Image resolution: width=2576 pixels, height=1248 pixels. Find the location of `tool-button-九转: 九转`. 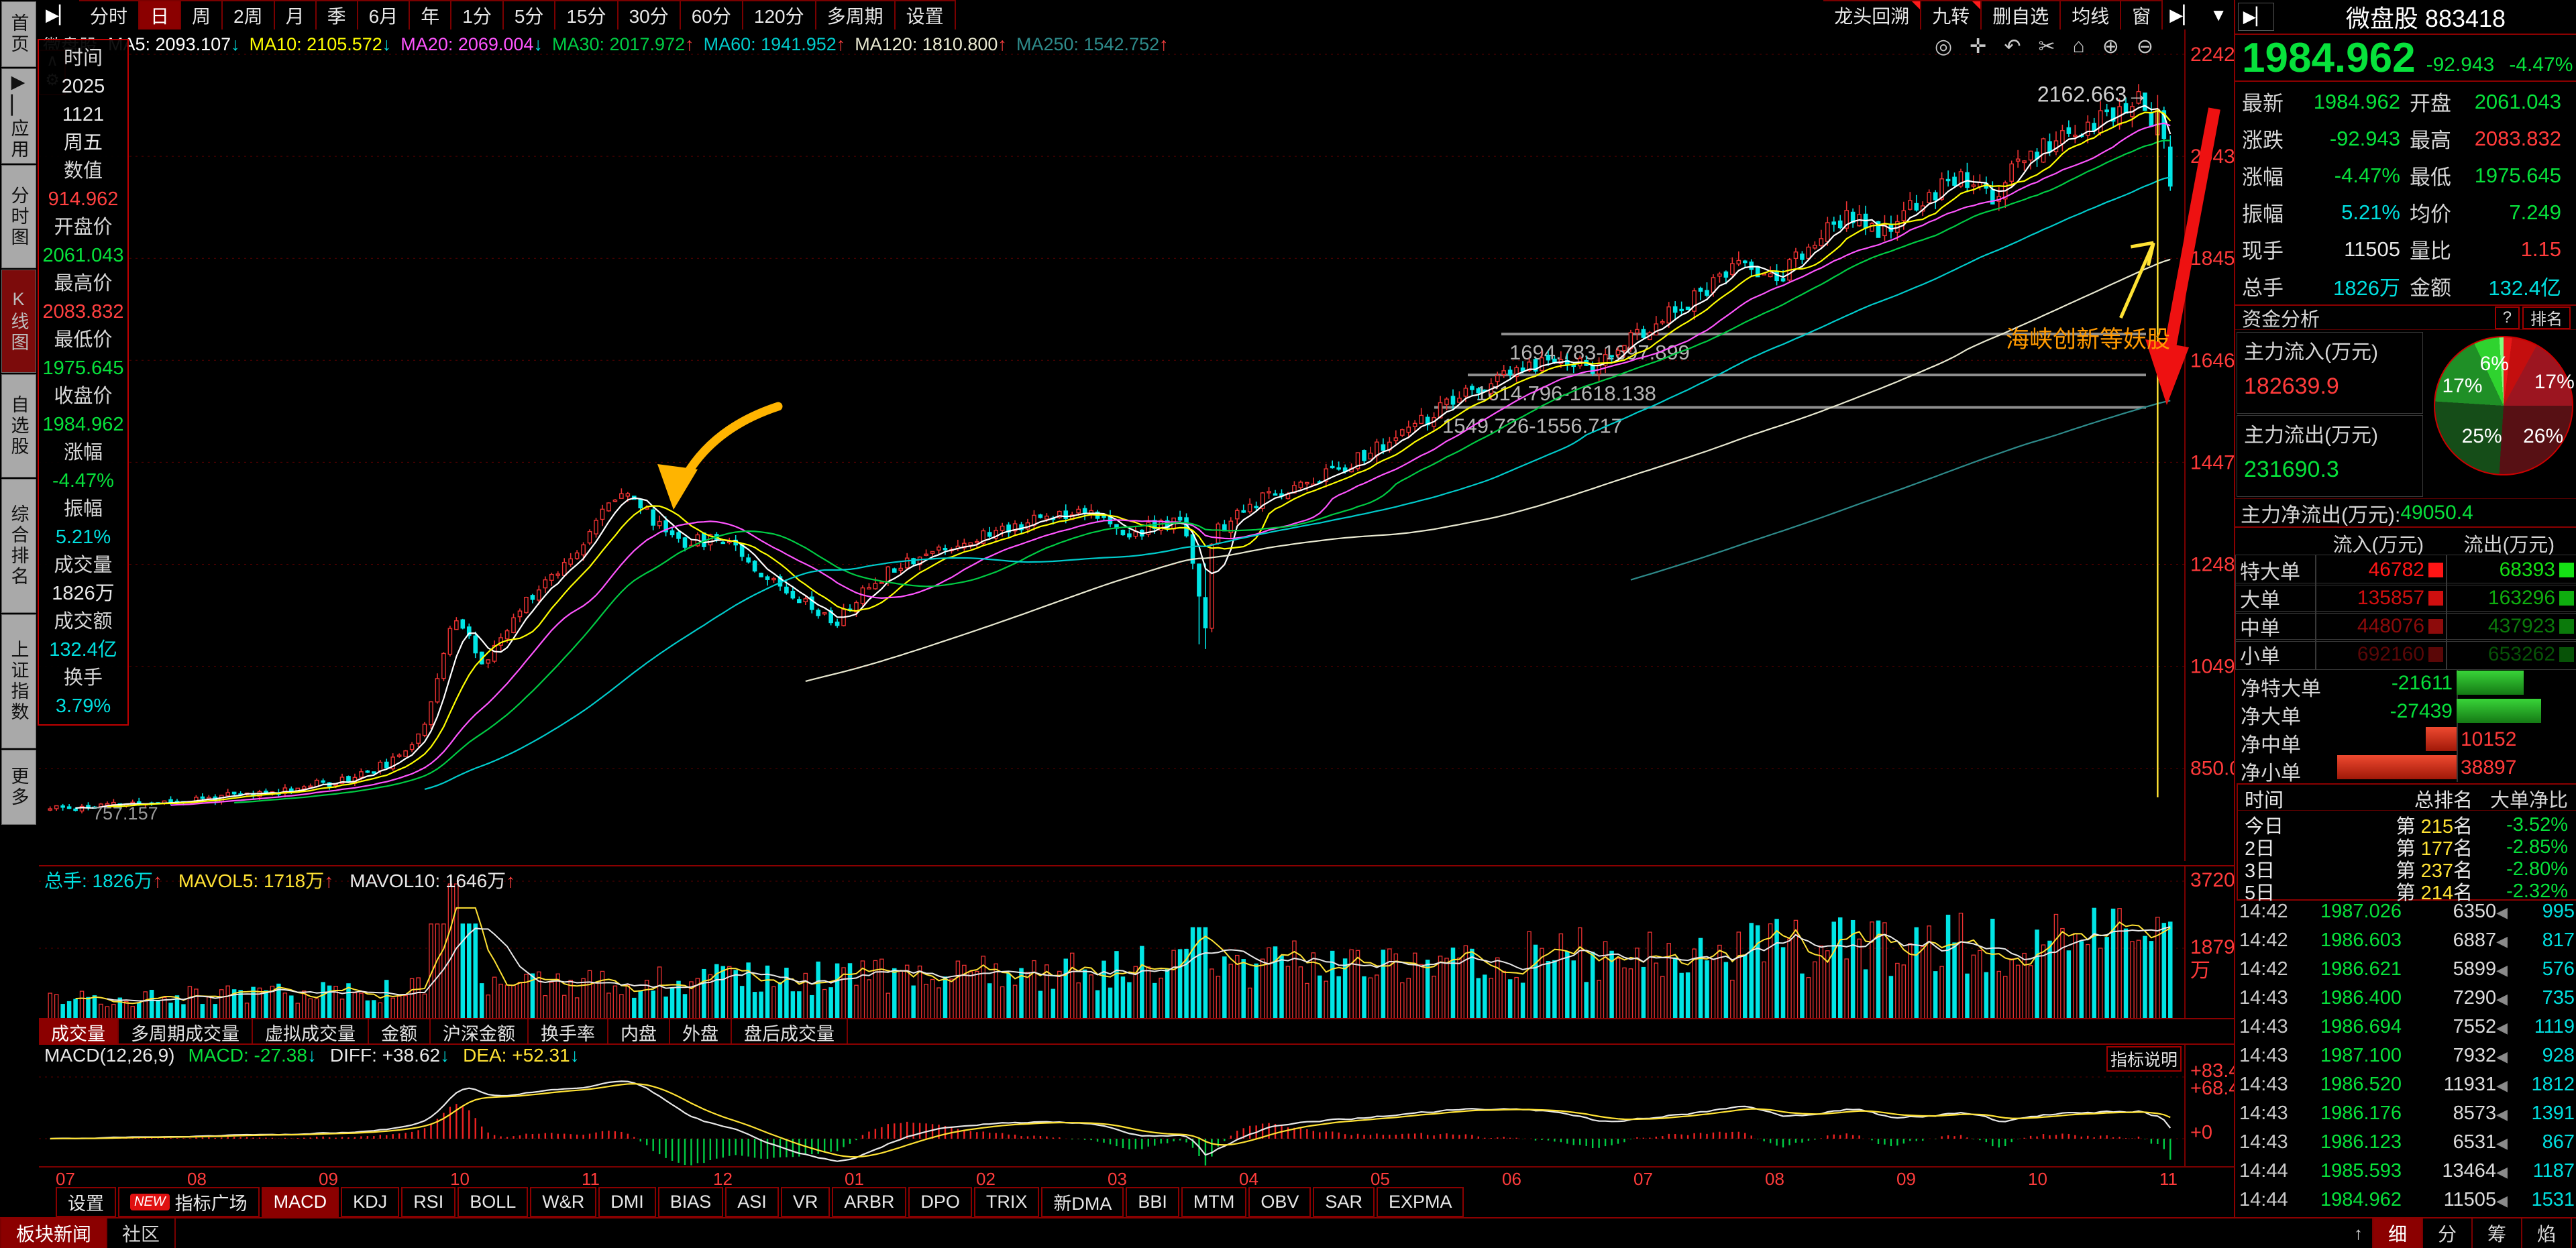

tool-button-九转: 九转 is located at coordinates (1951, 15).